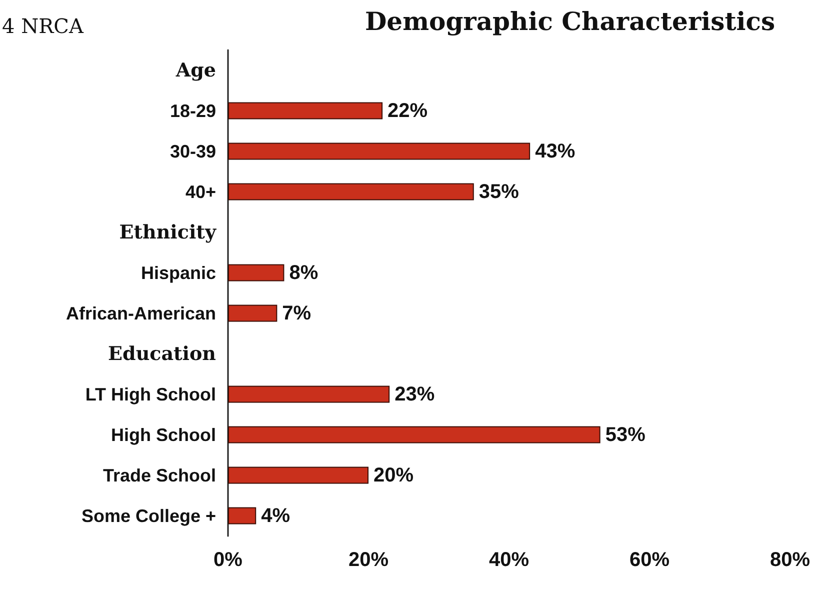 Image resolution: width=827 pixels, height=590 pixels. What do you see at coordinates (43, 26) in the screenshot?
I see `text: 4 NRCA` at bounding box center [43, 26].